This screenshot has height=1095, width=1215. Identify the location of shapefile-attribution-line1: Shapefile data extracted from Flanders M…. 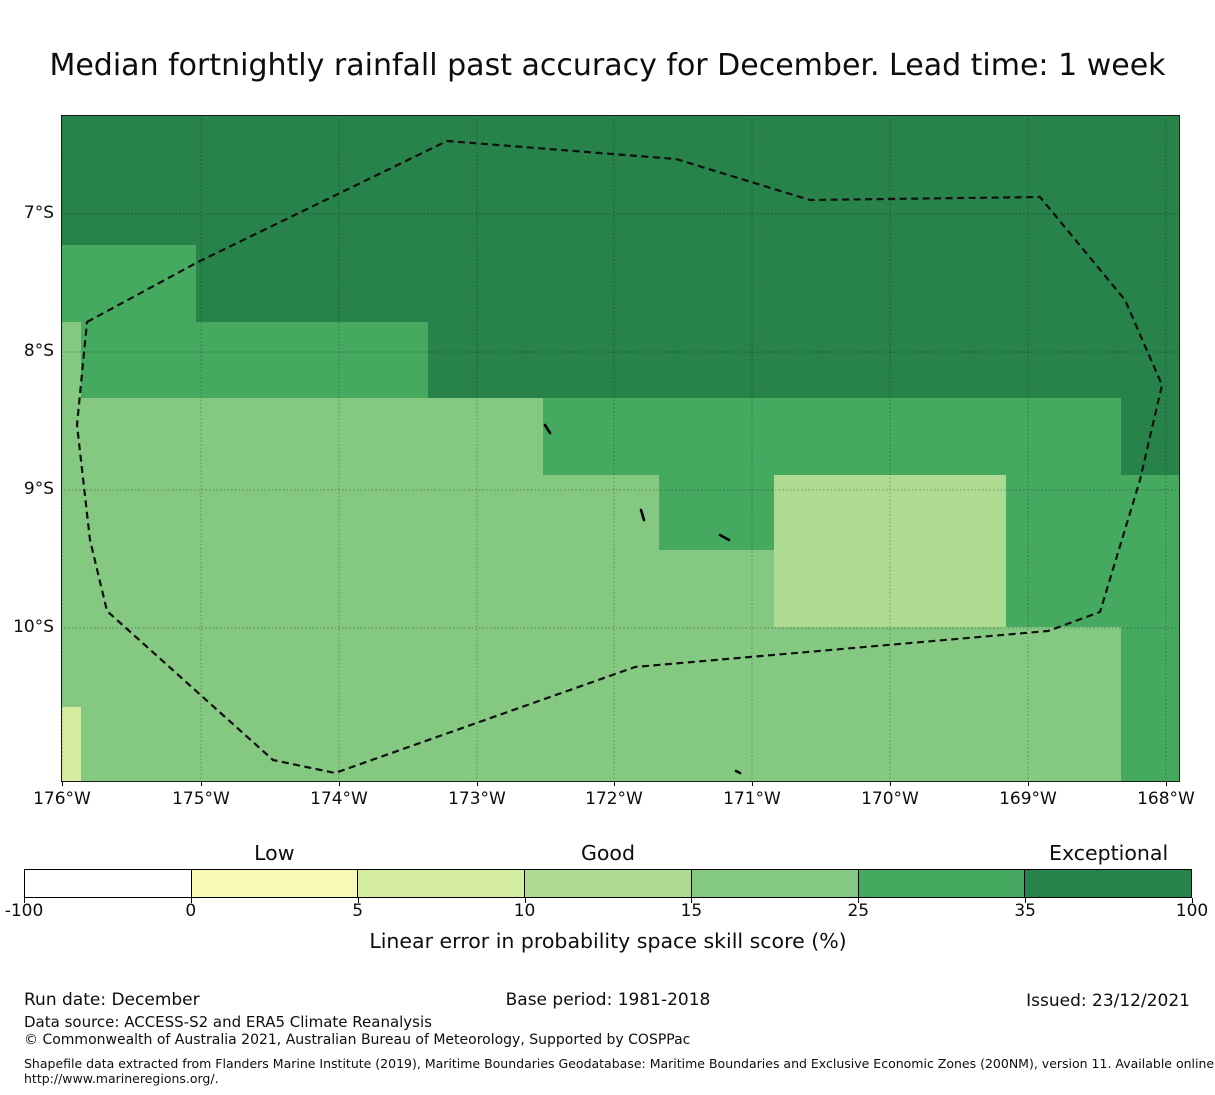
(619, 1063).